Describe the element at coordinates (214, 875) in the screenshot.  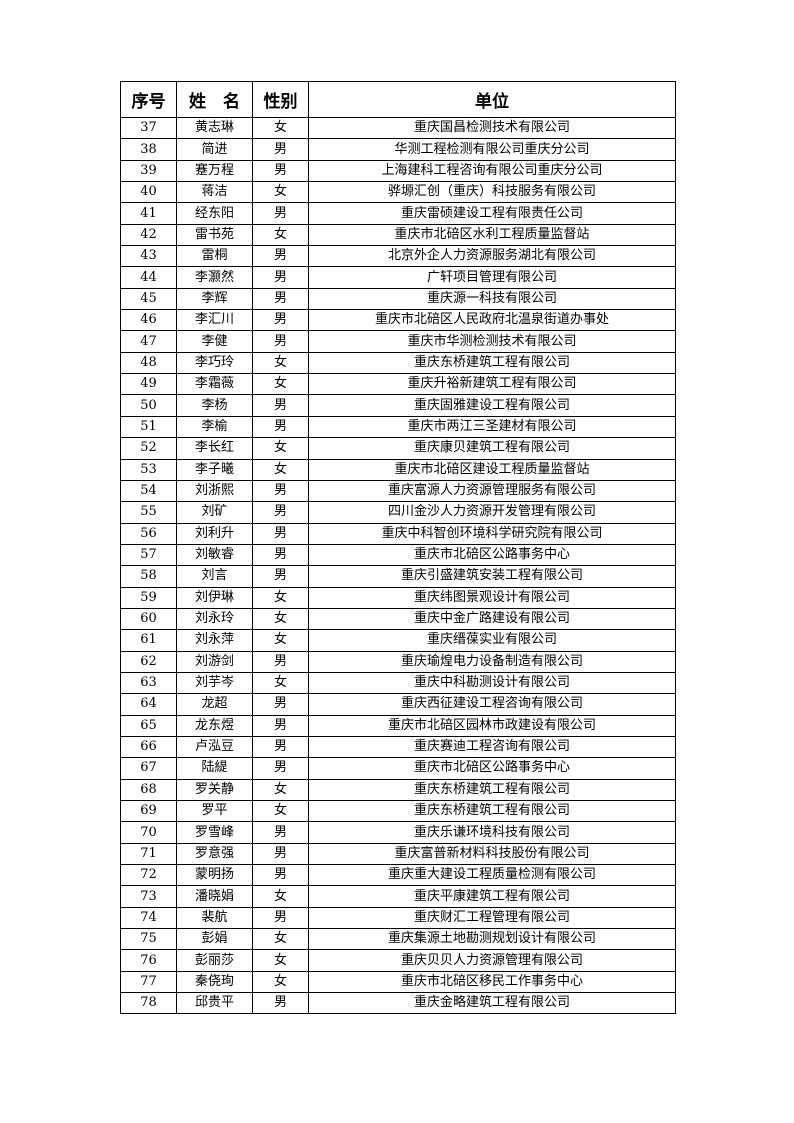
I see `cell-name: 蒙明扬` at that location.